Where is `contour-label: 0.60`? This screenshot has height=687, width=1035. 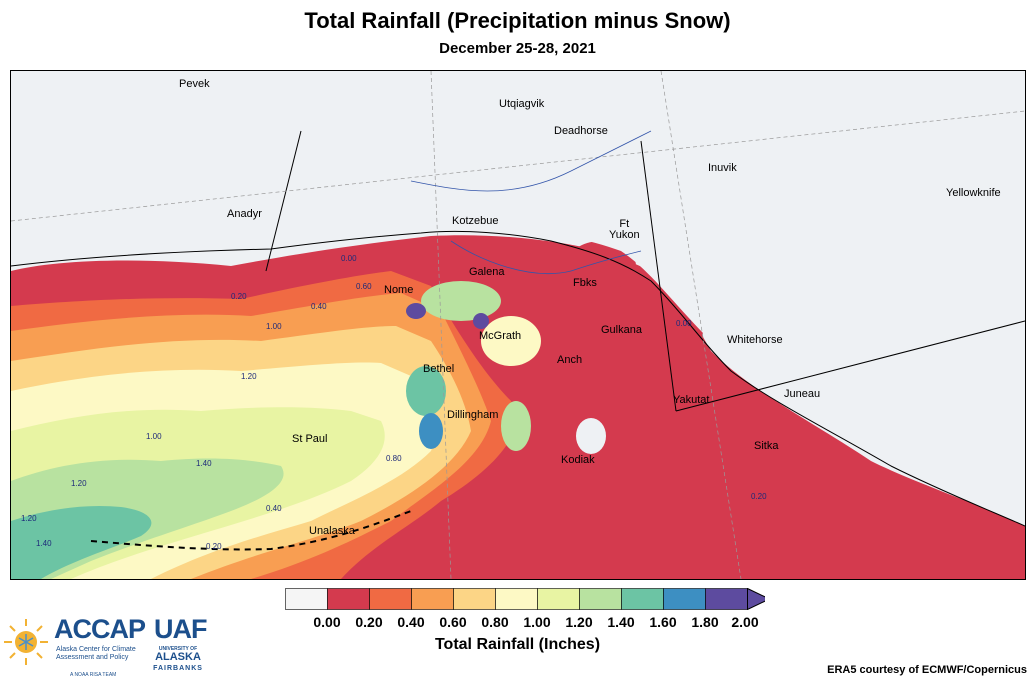 contour-label: 0.60 is located at coordinates (364, 286).